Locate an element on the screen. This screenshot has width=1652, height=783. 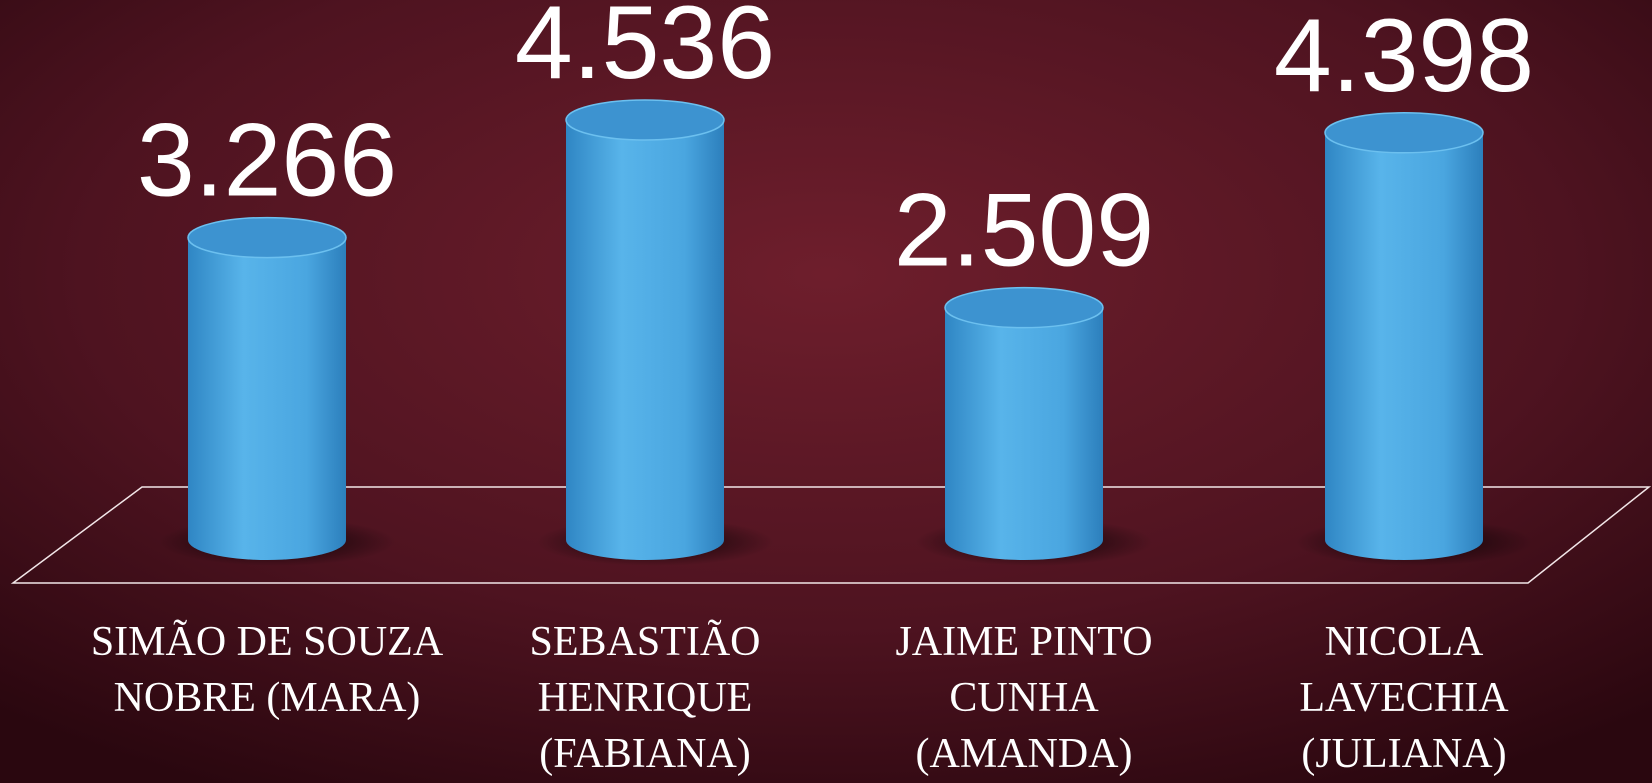
x-tick-label-box: SIMÃO DE SOUZA NOBRE (MARA) is located at coordinates (267, 670).